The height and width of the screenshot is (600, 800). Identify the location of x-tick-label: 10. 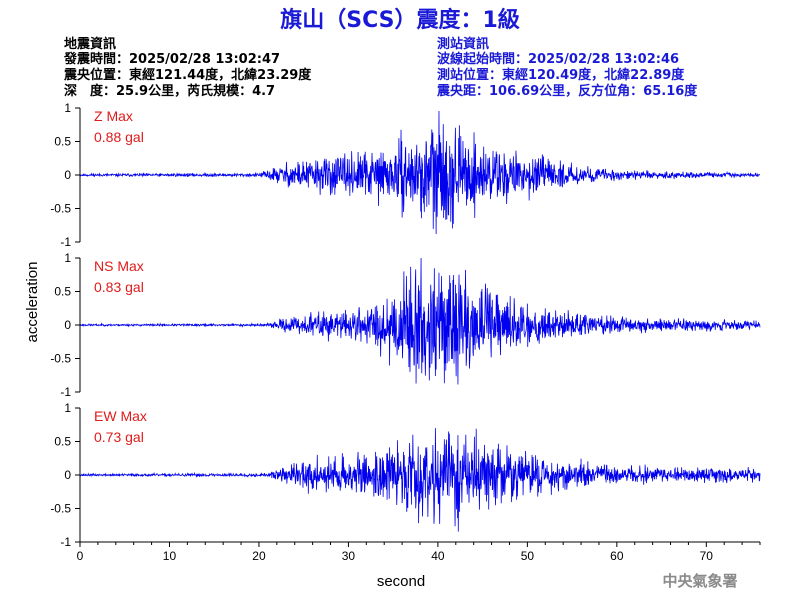
(170, 556).